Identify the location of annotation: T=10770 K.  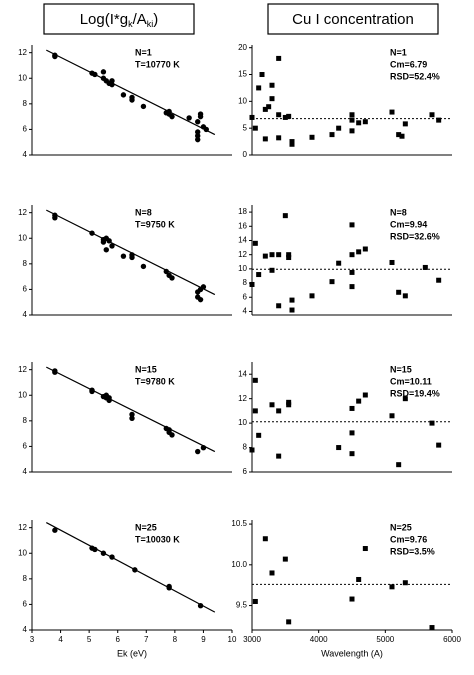
(157, 64).